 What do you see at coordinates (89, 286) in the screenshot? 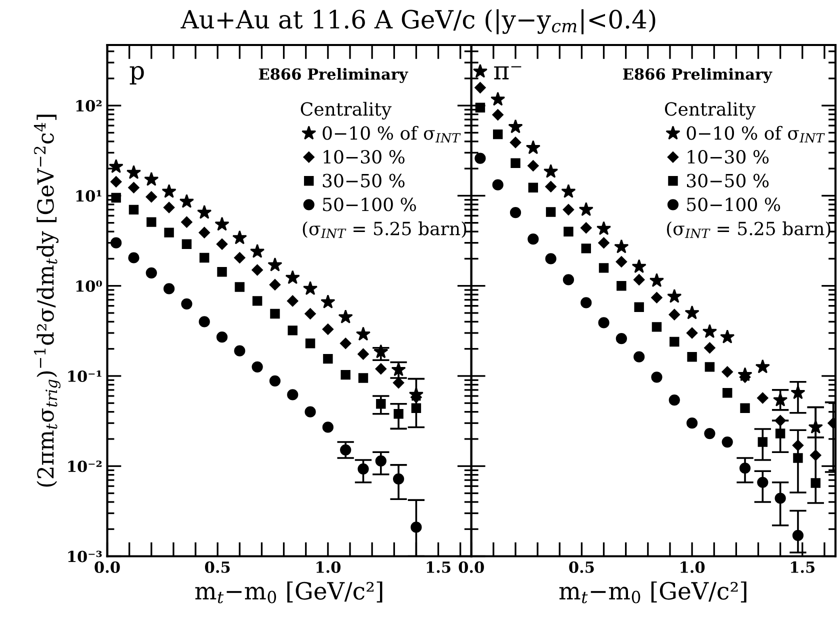
I see `y-tick-label: 10⁰` at bounding box center [89, 286].